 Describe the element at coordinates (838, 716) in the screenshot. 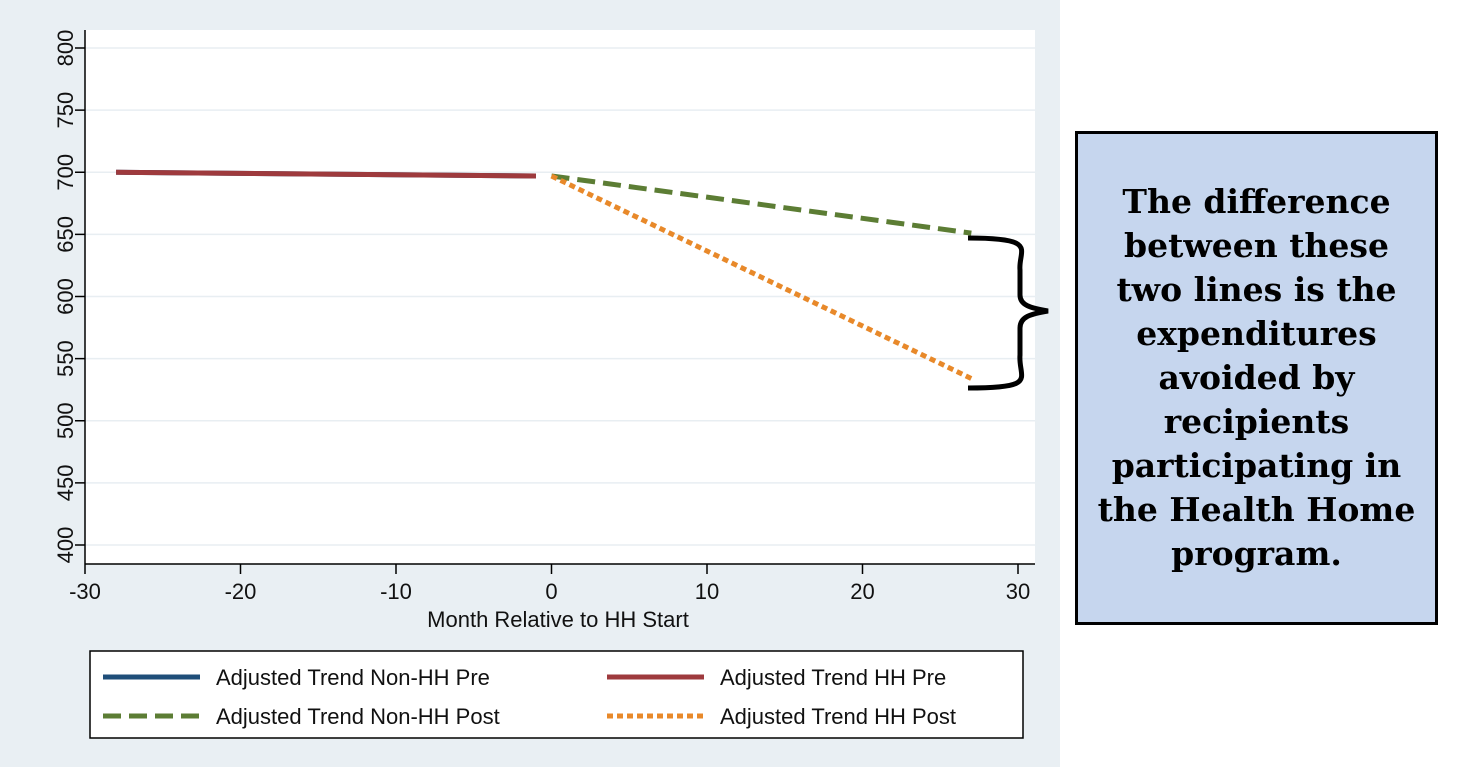

I see `legend-label-adjusted-trend-hh-post: Adjusted Trend HH Post` at that location.